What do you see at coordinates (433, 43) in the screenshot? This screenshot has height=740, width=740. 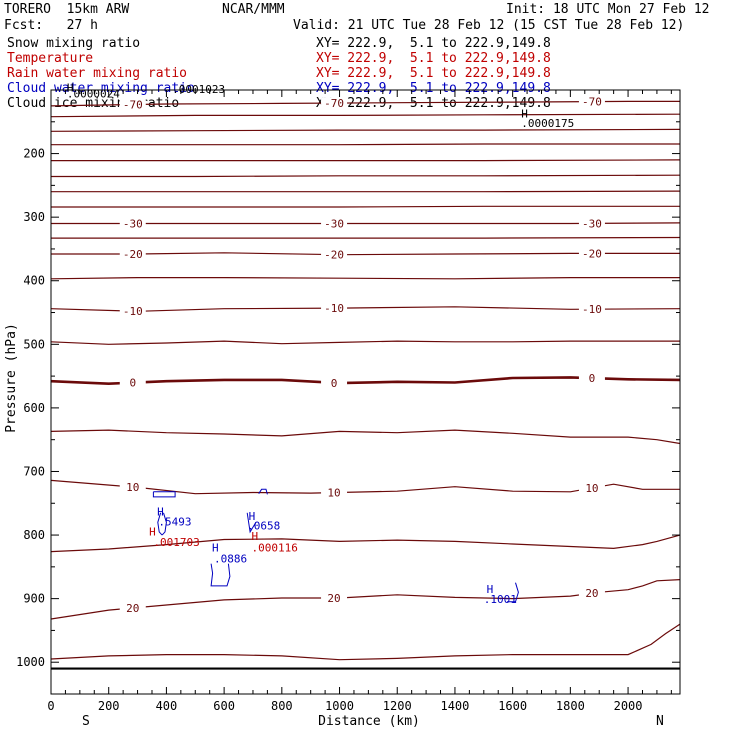 I see `field-xy-snow: XY= 222.9, 5.1 to 222.9,149.8` at bounding box center [433, 43].